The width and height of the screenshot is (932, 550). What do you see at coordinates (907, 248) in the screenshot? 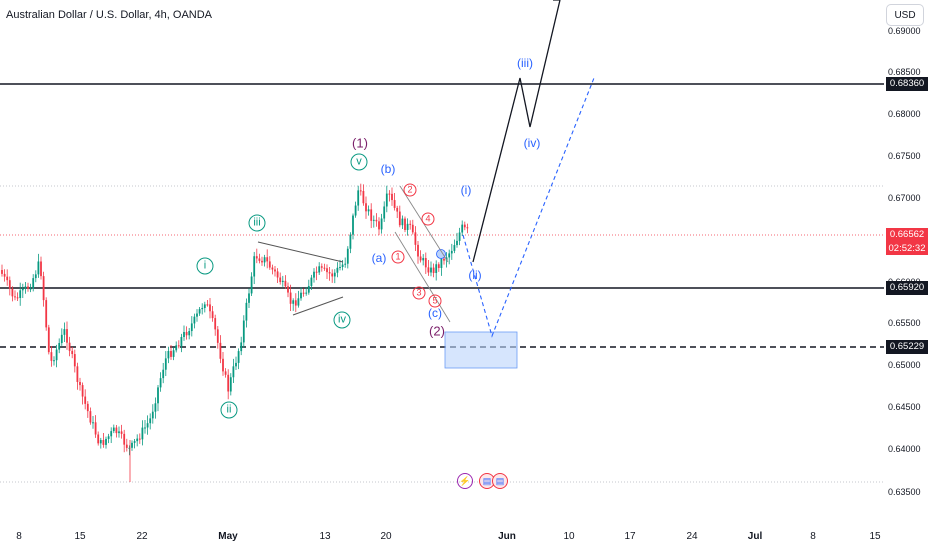
I see `bar-countdown: 02:52:32` at bounding box center [907, 248].